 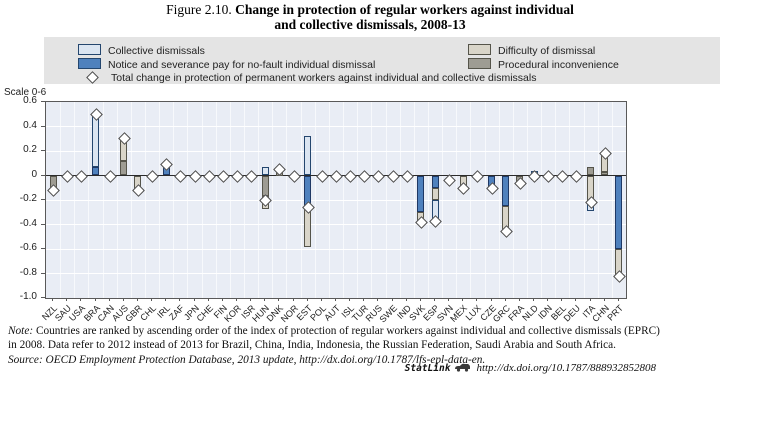 I want to click on bar-segment-HUN-collective, so click(x=265, y=171).